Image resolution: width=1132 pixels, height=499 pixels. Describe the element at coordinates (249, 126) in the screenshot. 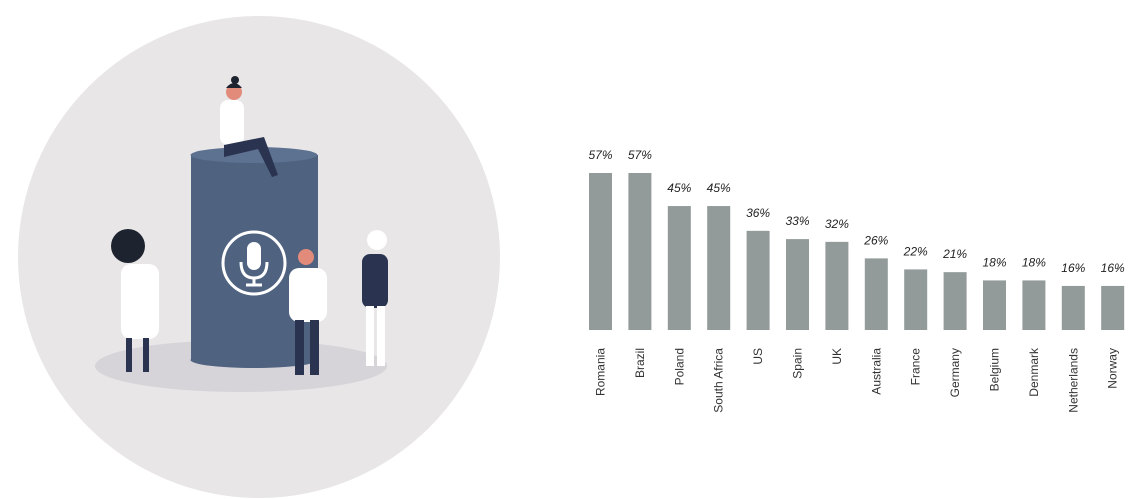

I see `person-sitting` at that location.